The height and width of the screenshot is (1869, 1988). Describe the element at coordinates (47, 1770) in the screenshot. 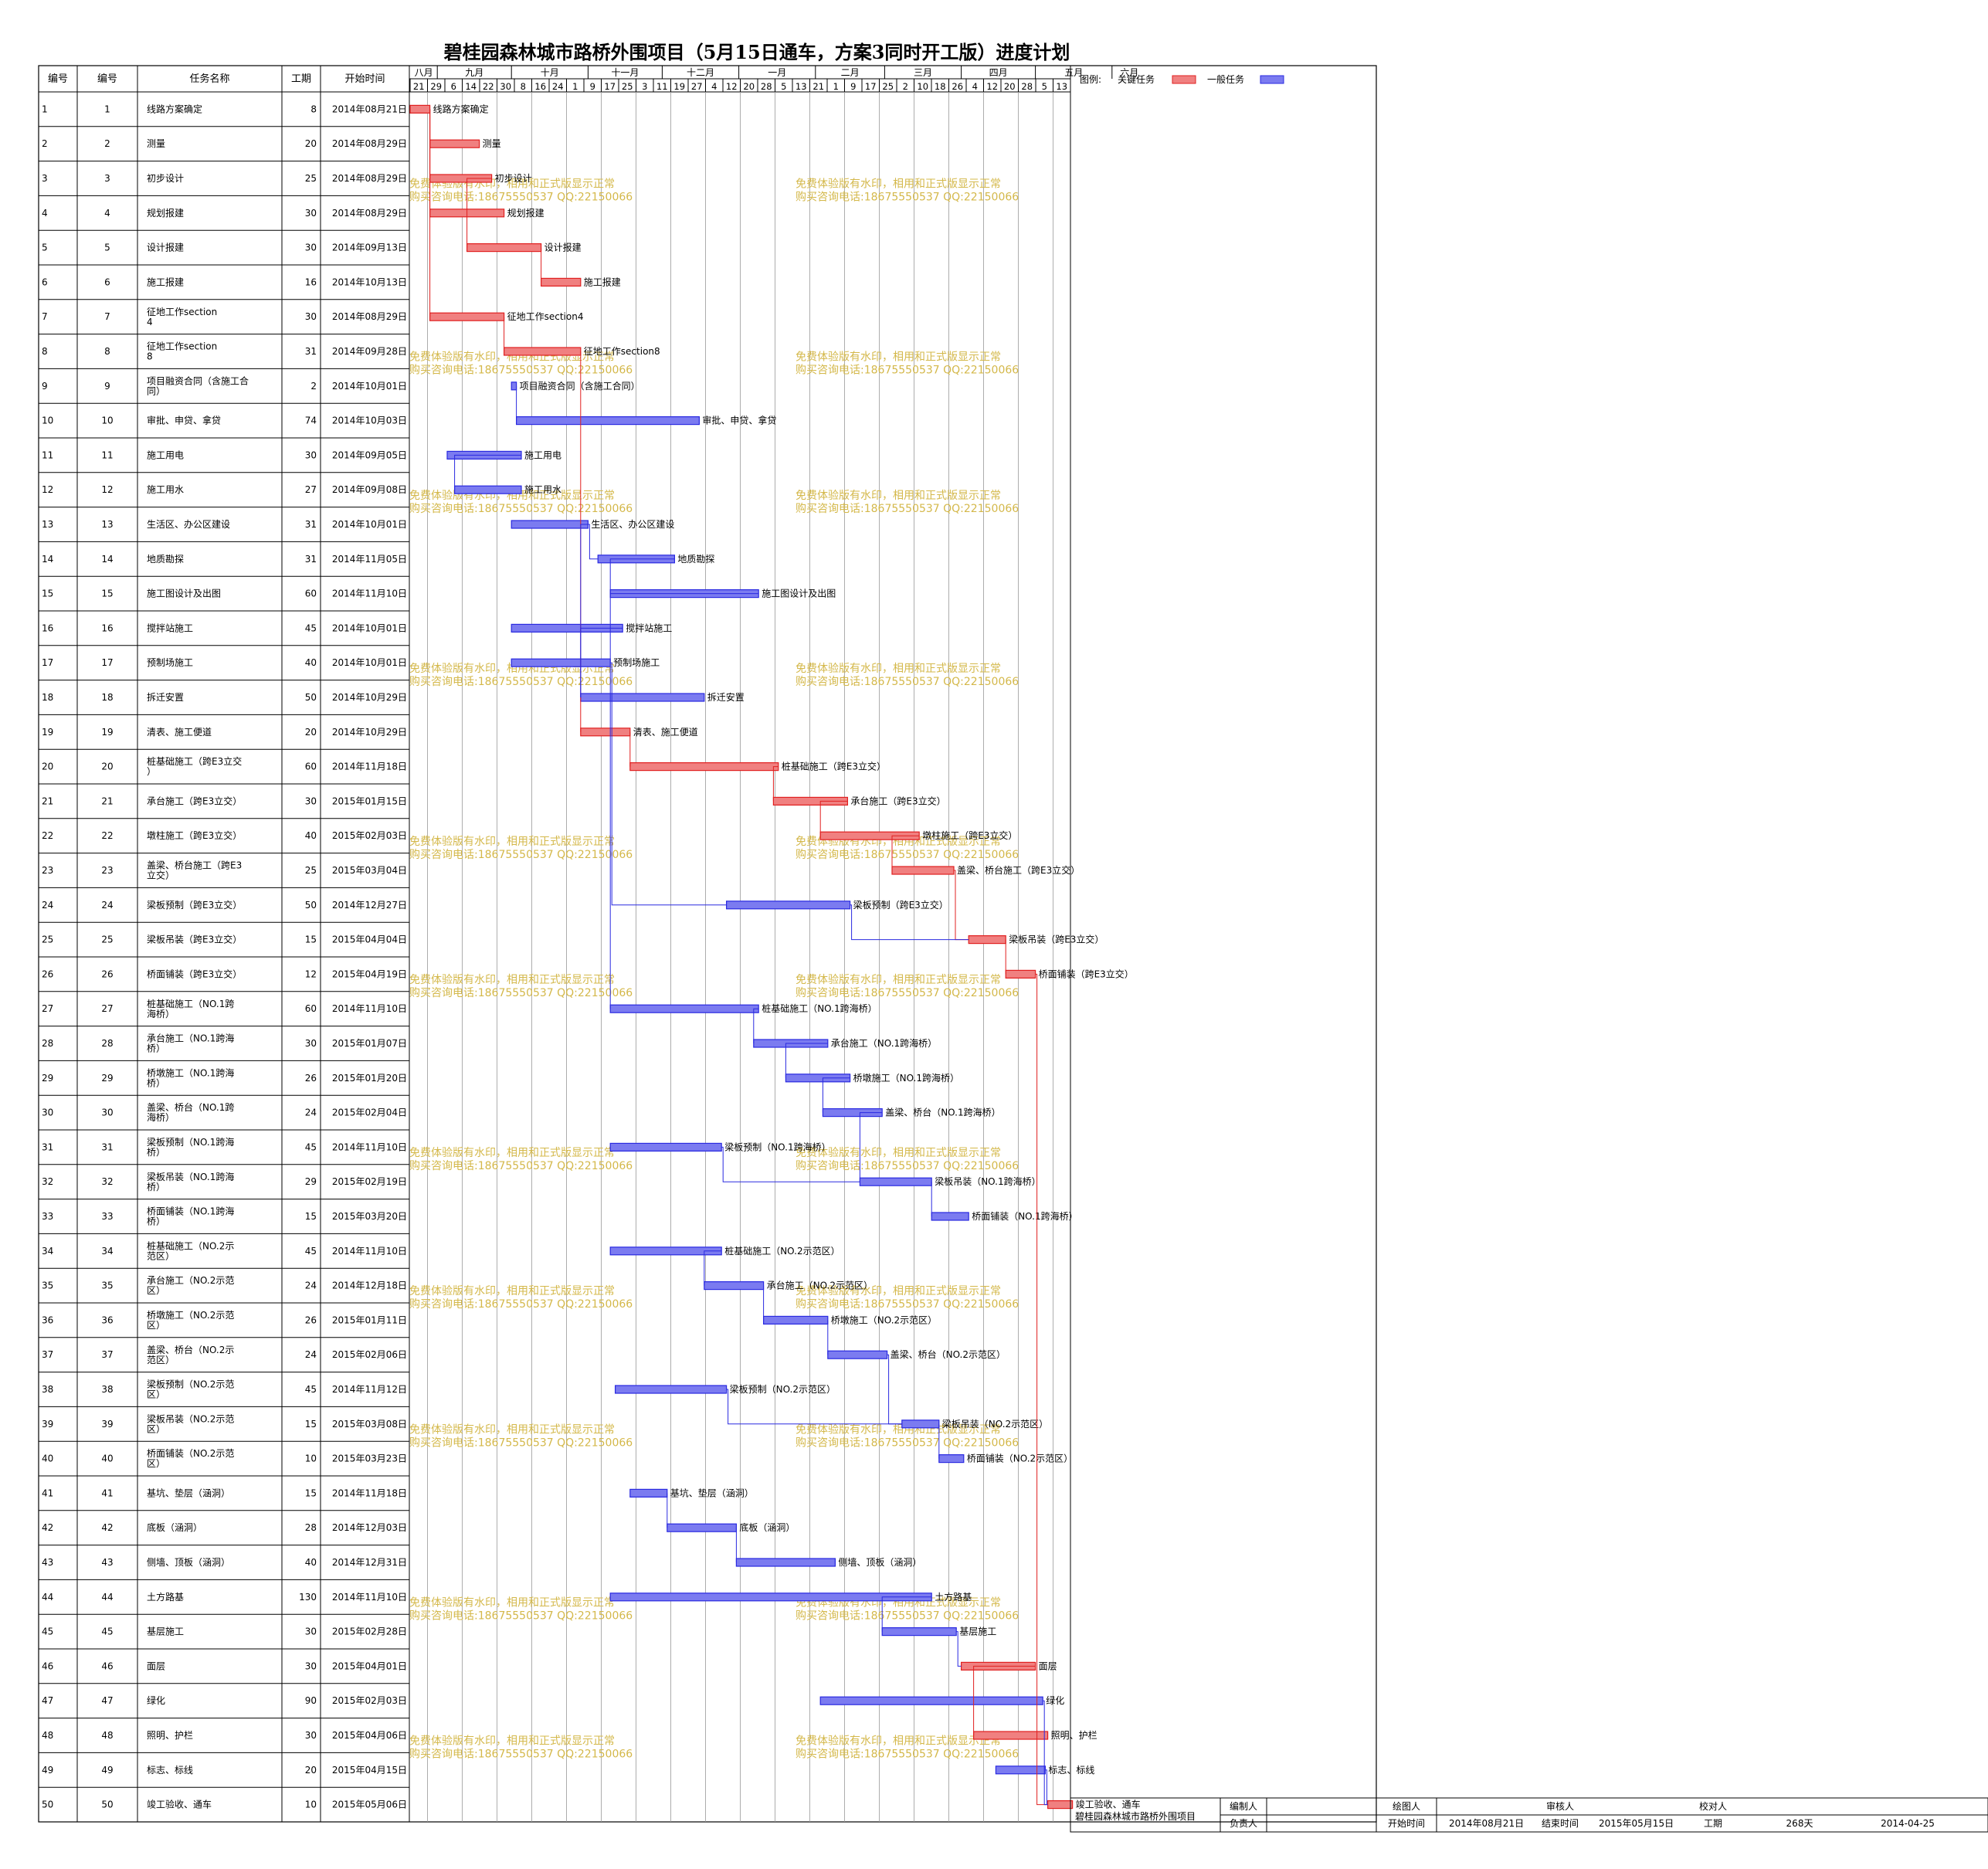

I see `row-number: 49` at that location.